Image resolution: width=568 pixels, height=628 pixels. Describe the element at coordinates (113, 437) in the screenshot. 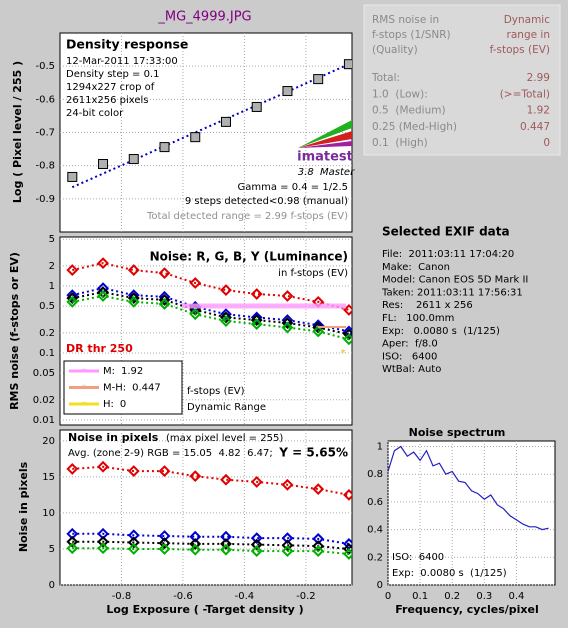

I see `chart-title: Noise in pixels` at that location.